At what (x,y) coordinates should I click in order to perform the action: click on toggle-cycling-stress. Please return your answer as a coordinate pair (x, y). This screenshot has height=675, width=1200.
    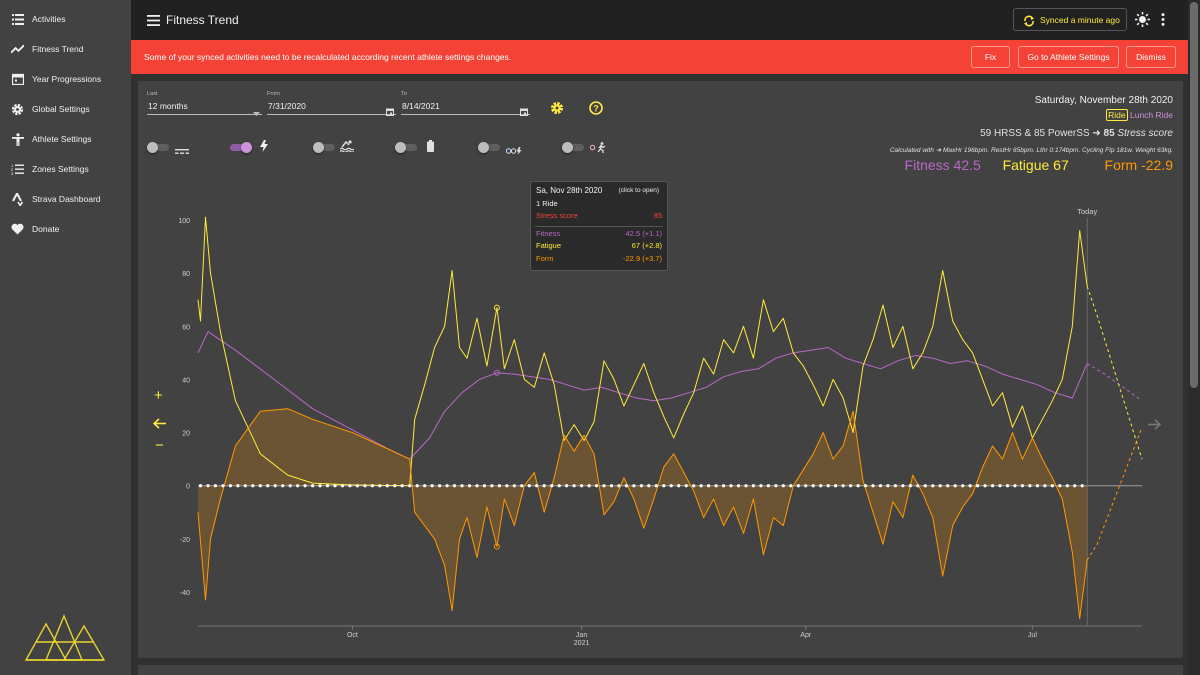
    Looking at the image, I should click on (489, 147).